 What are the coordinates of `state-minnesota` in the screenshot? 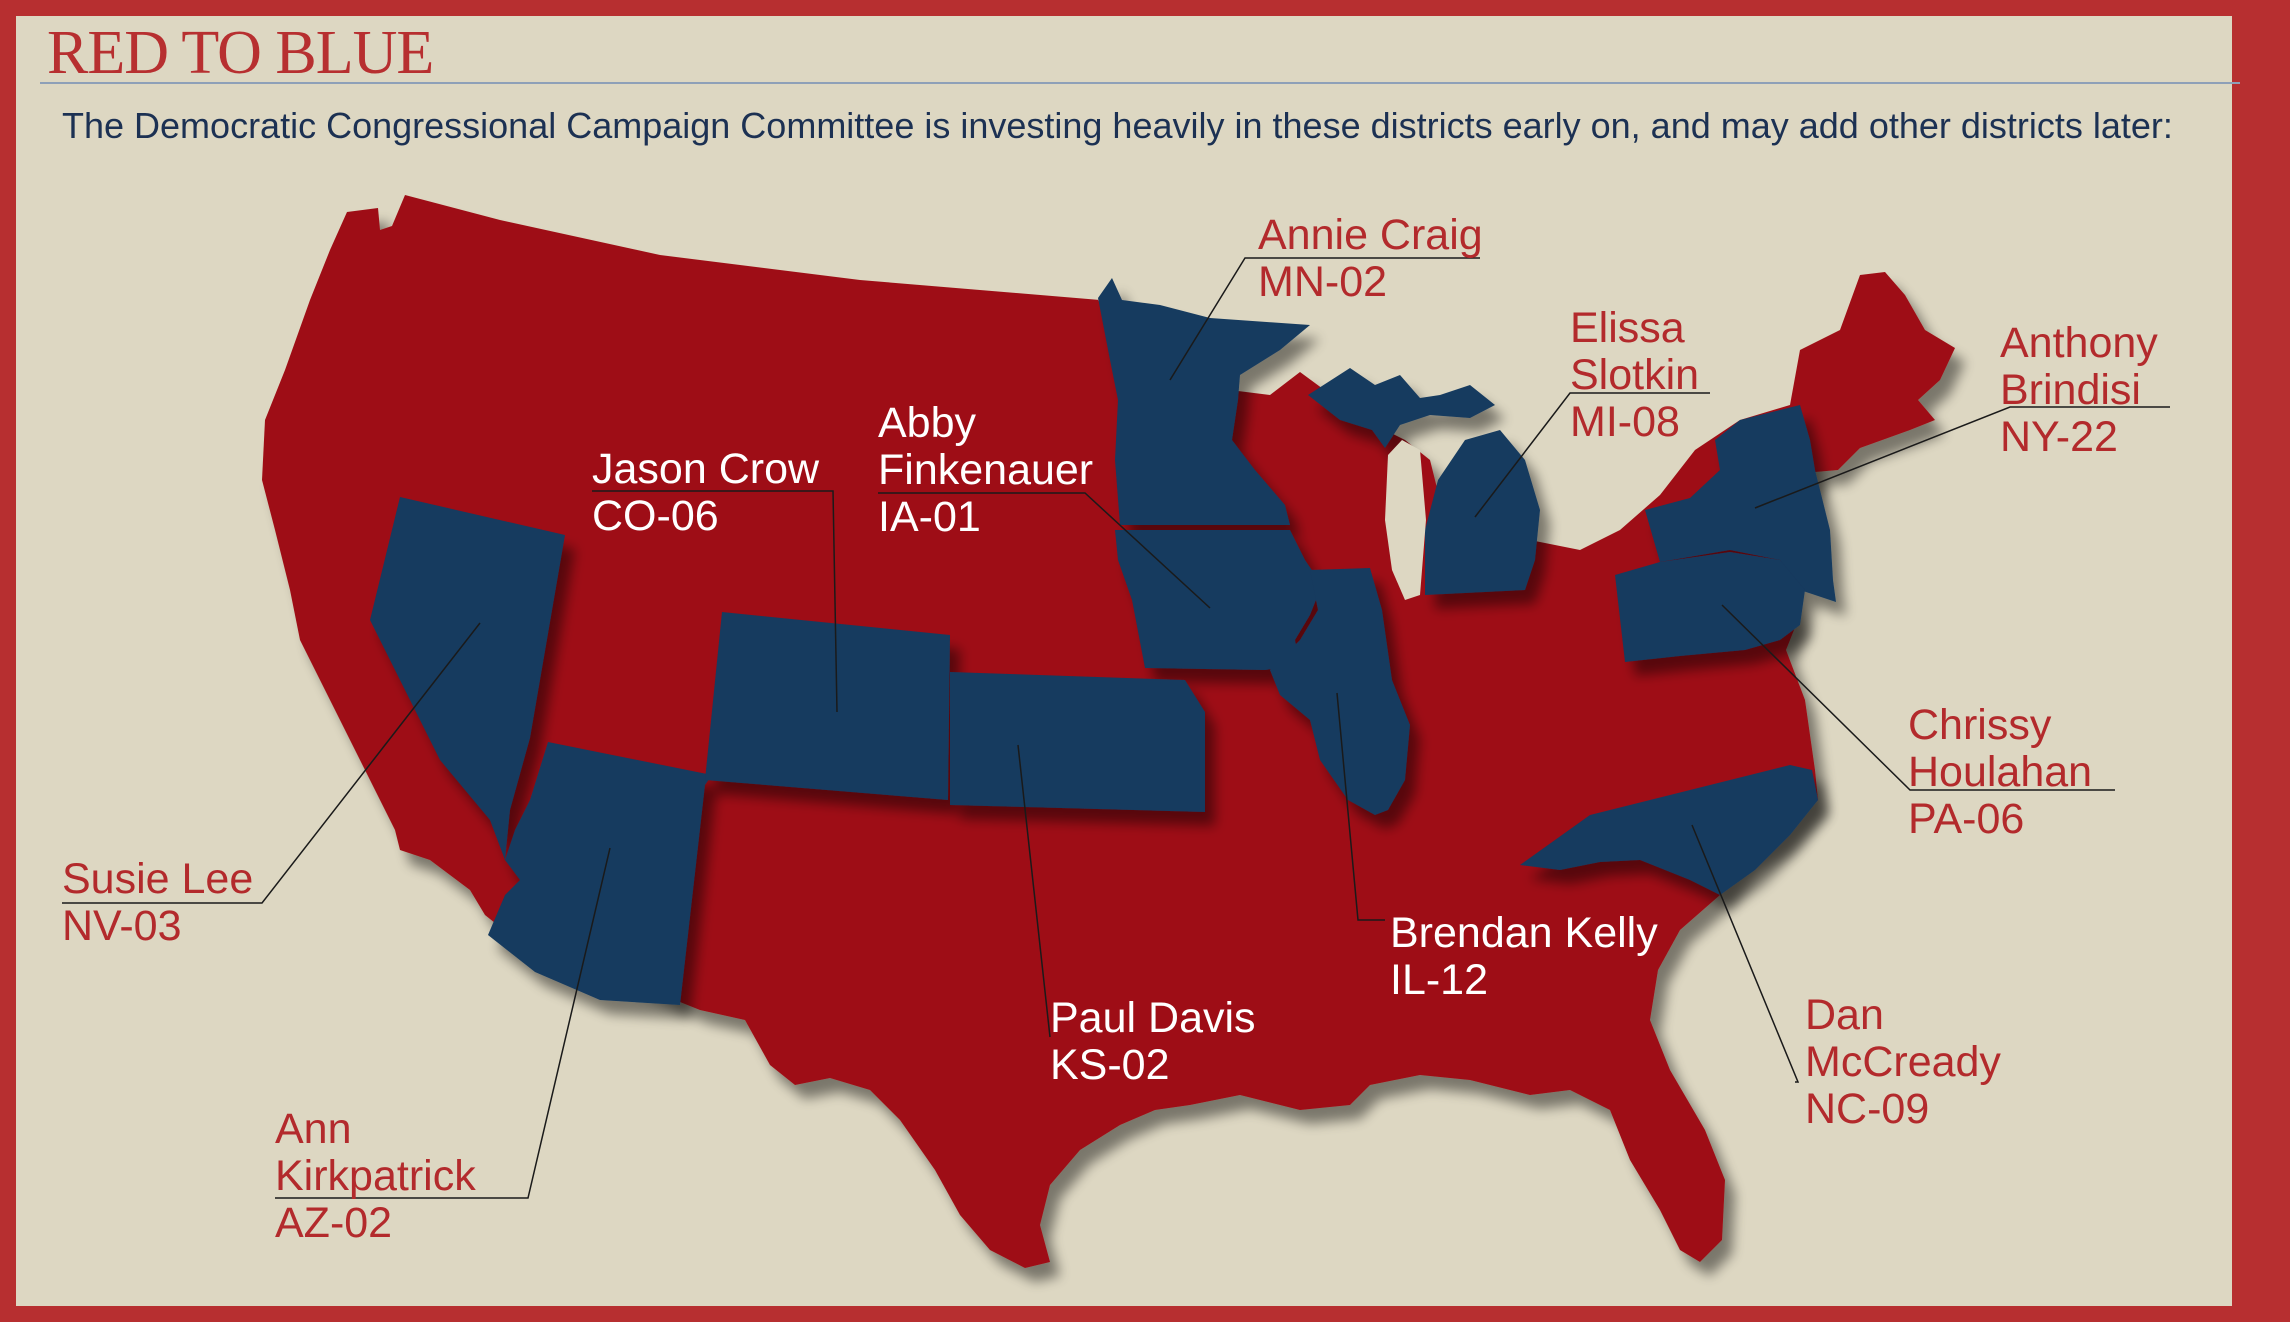 It's located at (1204, 401).